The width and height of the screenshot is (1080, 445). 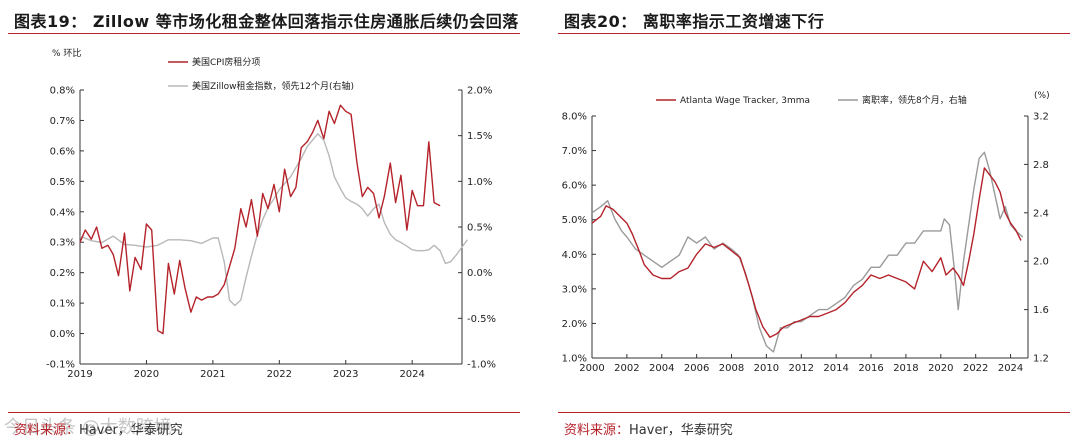 I want to click on left-y-axis-label: % 环比, so click(x=66, y=53).